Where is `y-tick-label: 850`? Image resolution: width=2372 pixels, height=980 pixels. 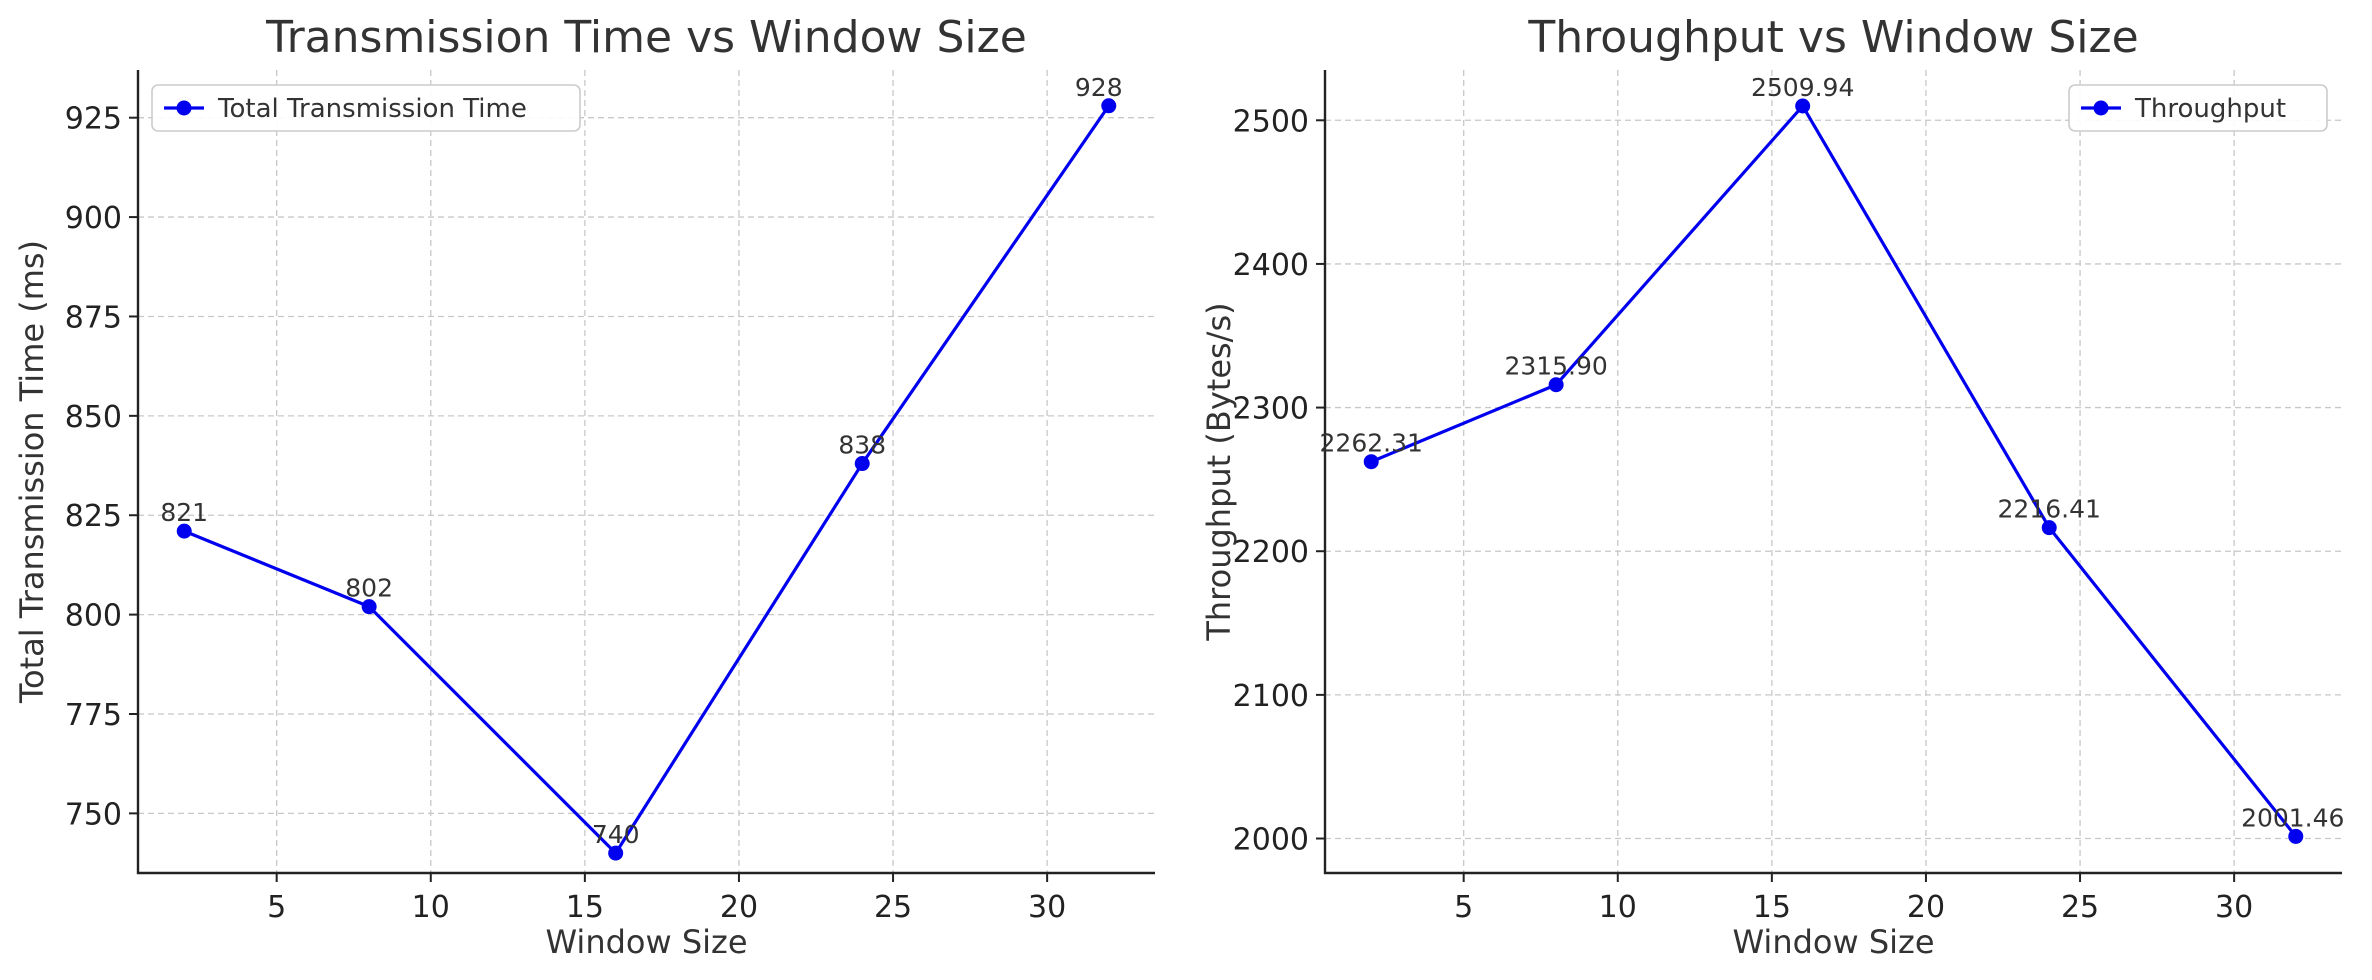 y-tick-label: 850 is located at coordinates (93, 417).